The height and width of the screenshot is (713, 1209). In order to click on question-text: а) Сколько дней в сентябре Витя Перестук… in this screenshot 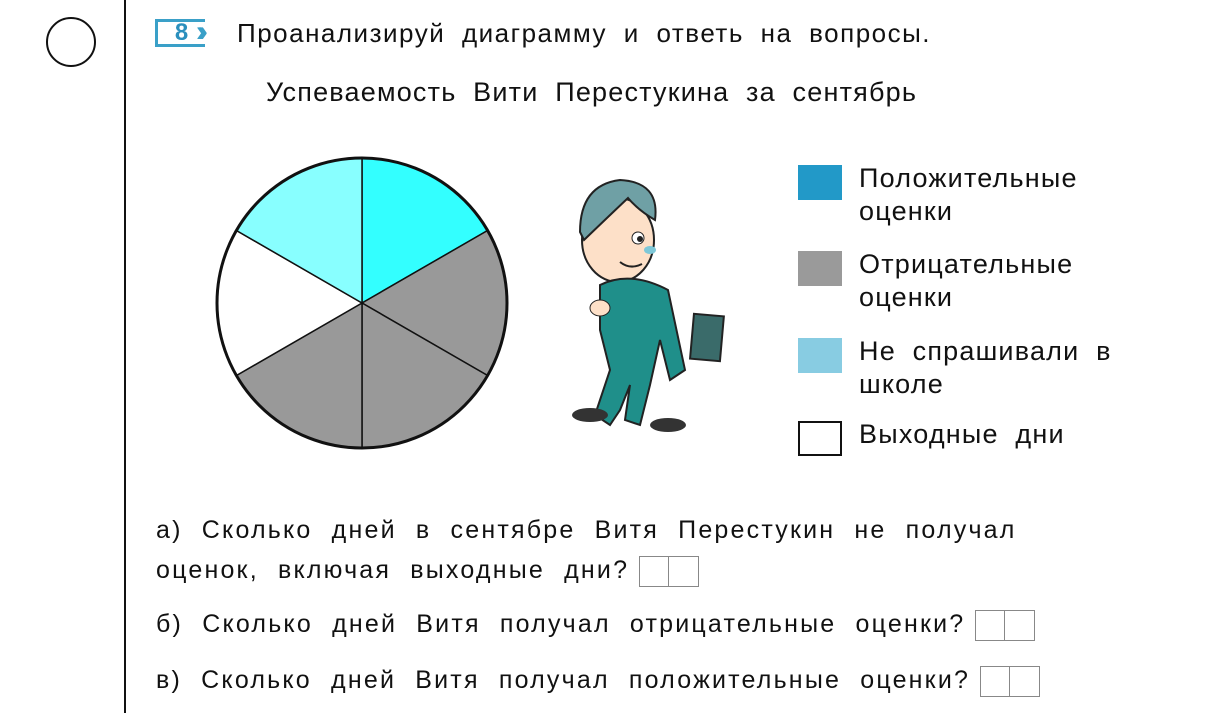, I will do `click(586, 530)`.